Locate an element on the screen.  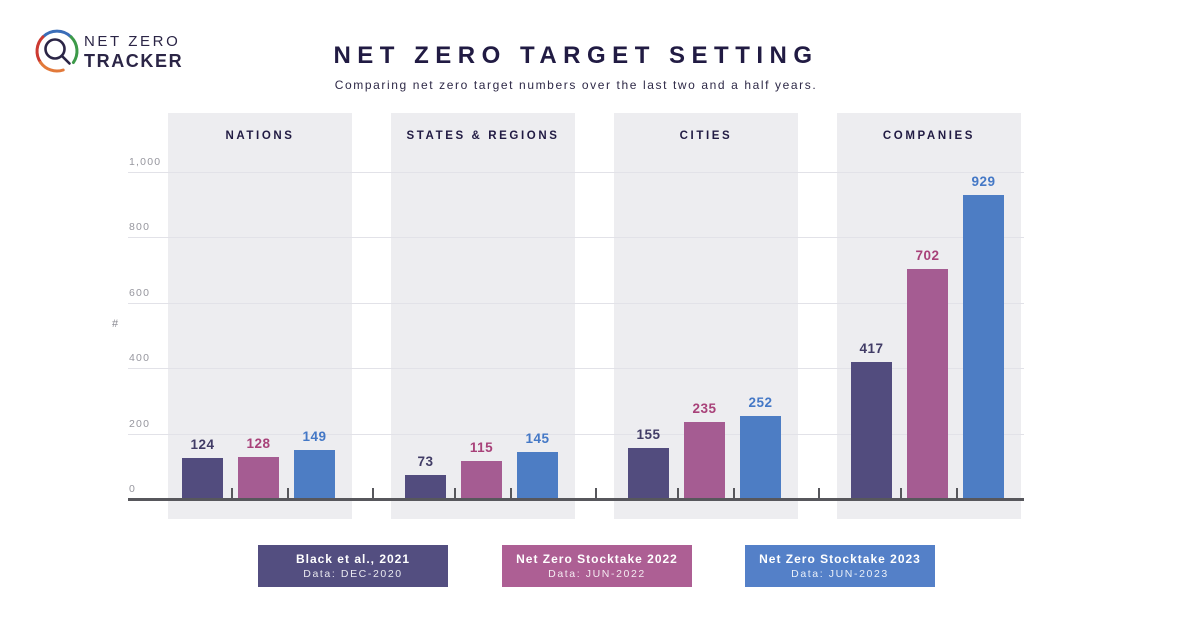
category-label: STATES & REGIONS is located at coordinates (483, 136).